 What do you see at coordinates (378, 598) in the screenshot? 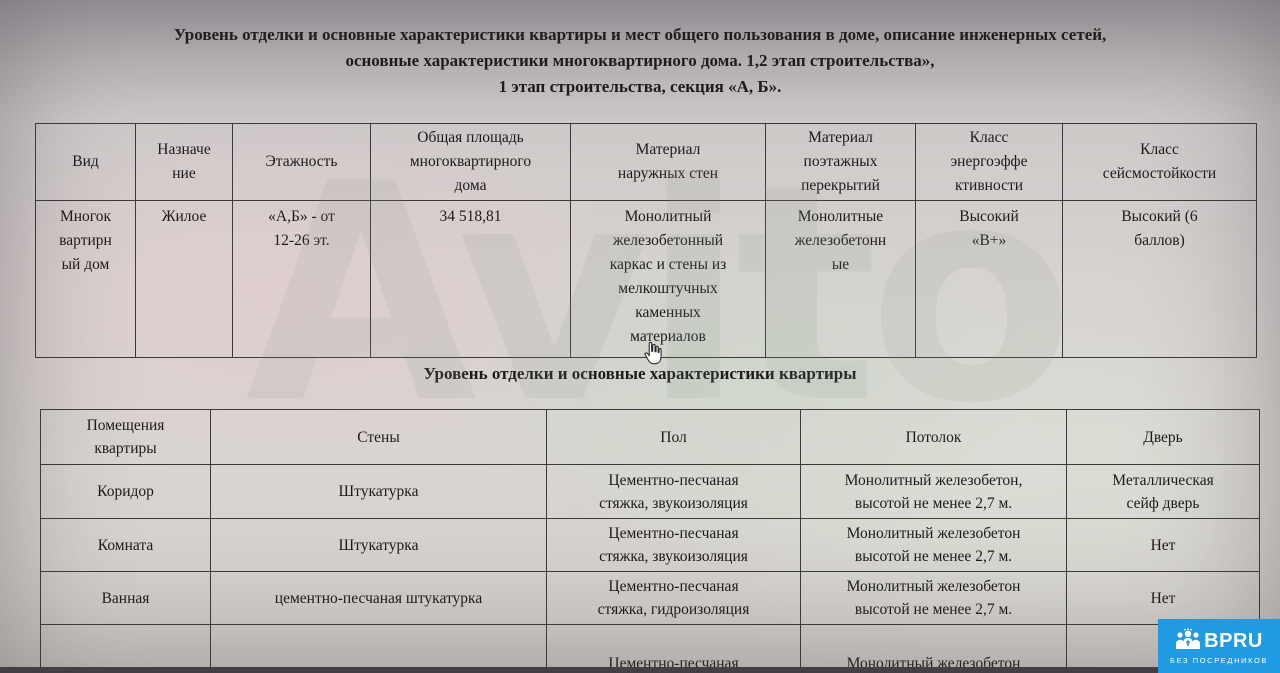
I see `cell-walls: цементно-песчаная штукатурка` at bounding box center [378, 598].